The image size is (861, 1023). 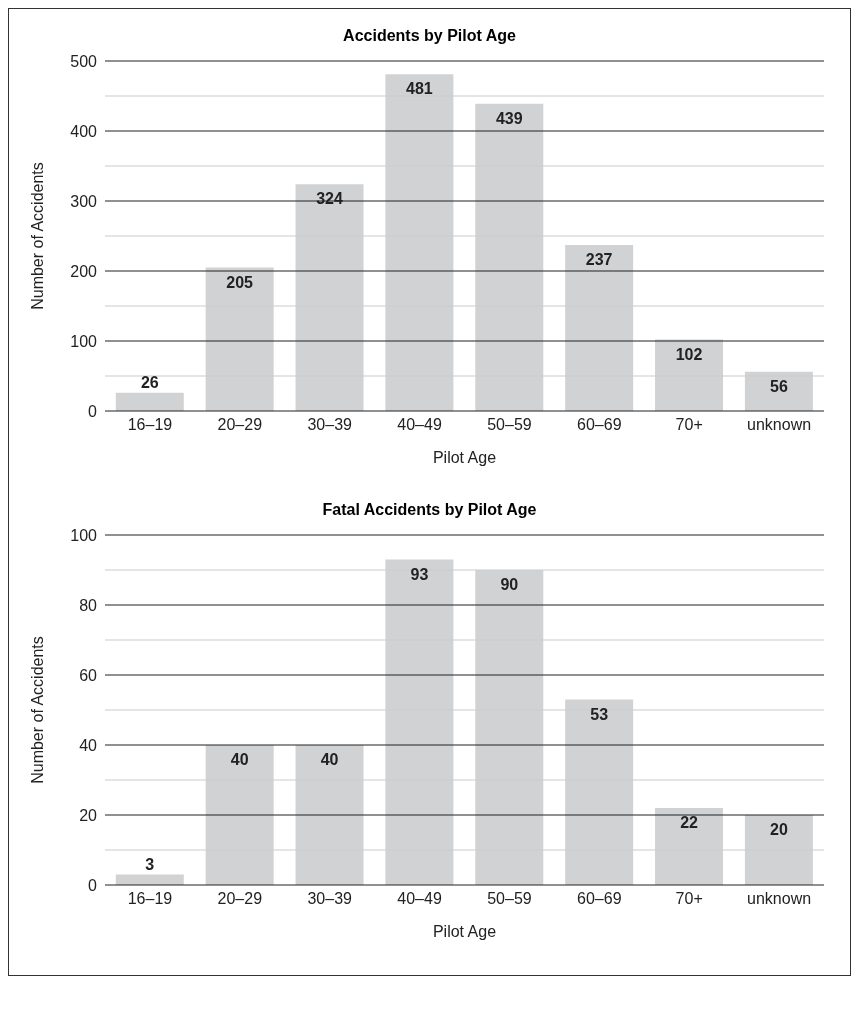 I want to click on data-label: 53, so click(x=599, y=714).